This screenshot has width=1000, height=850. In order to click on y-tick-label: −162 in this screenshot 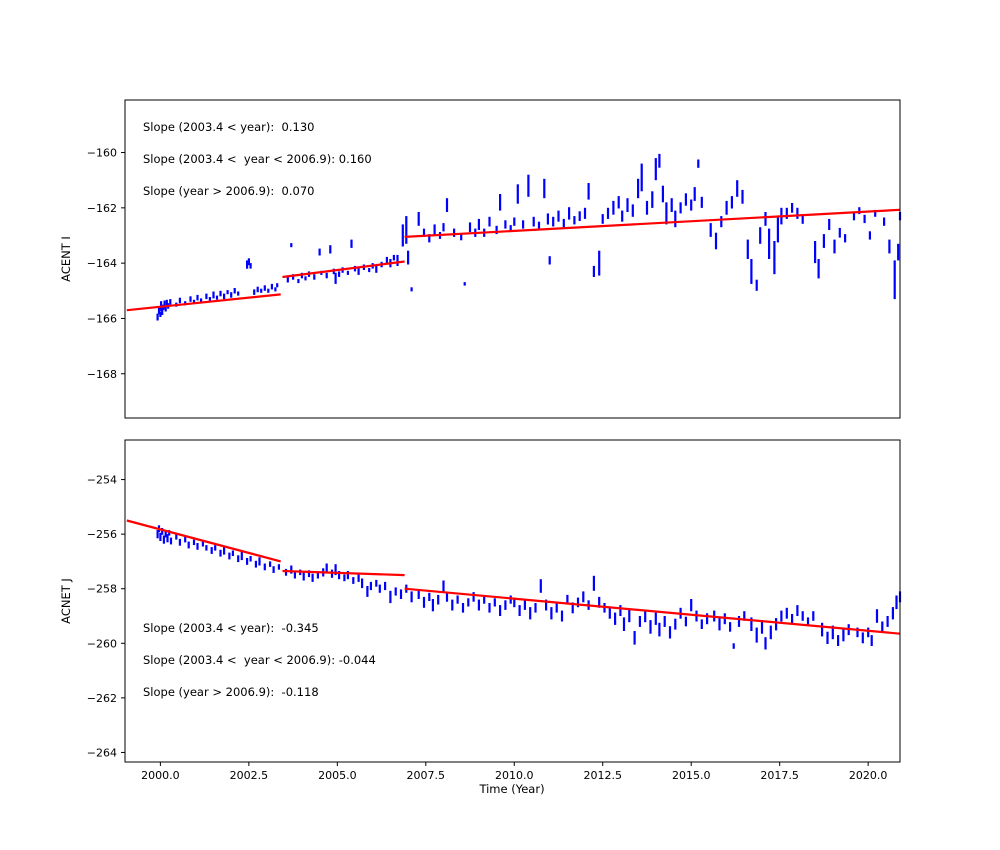, I will do `click(102, 208)`.